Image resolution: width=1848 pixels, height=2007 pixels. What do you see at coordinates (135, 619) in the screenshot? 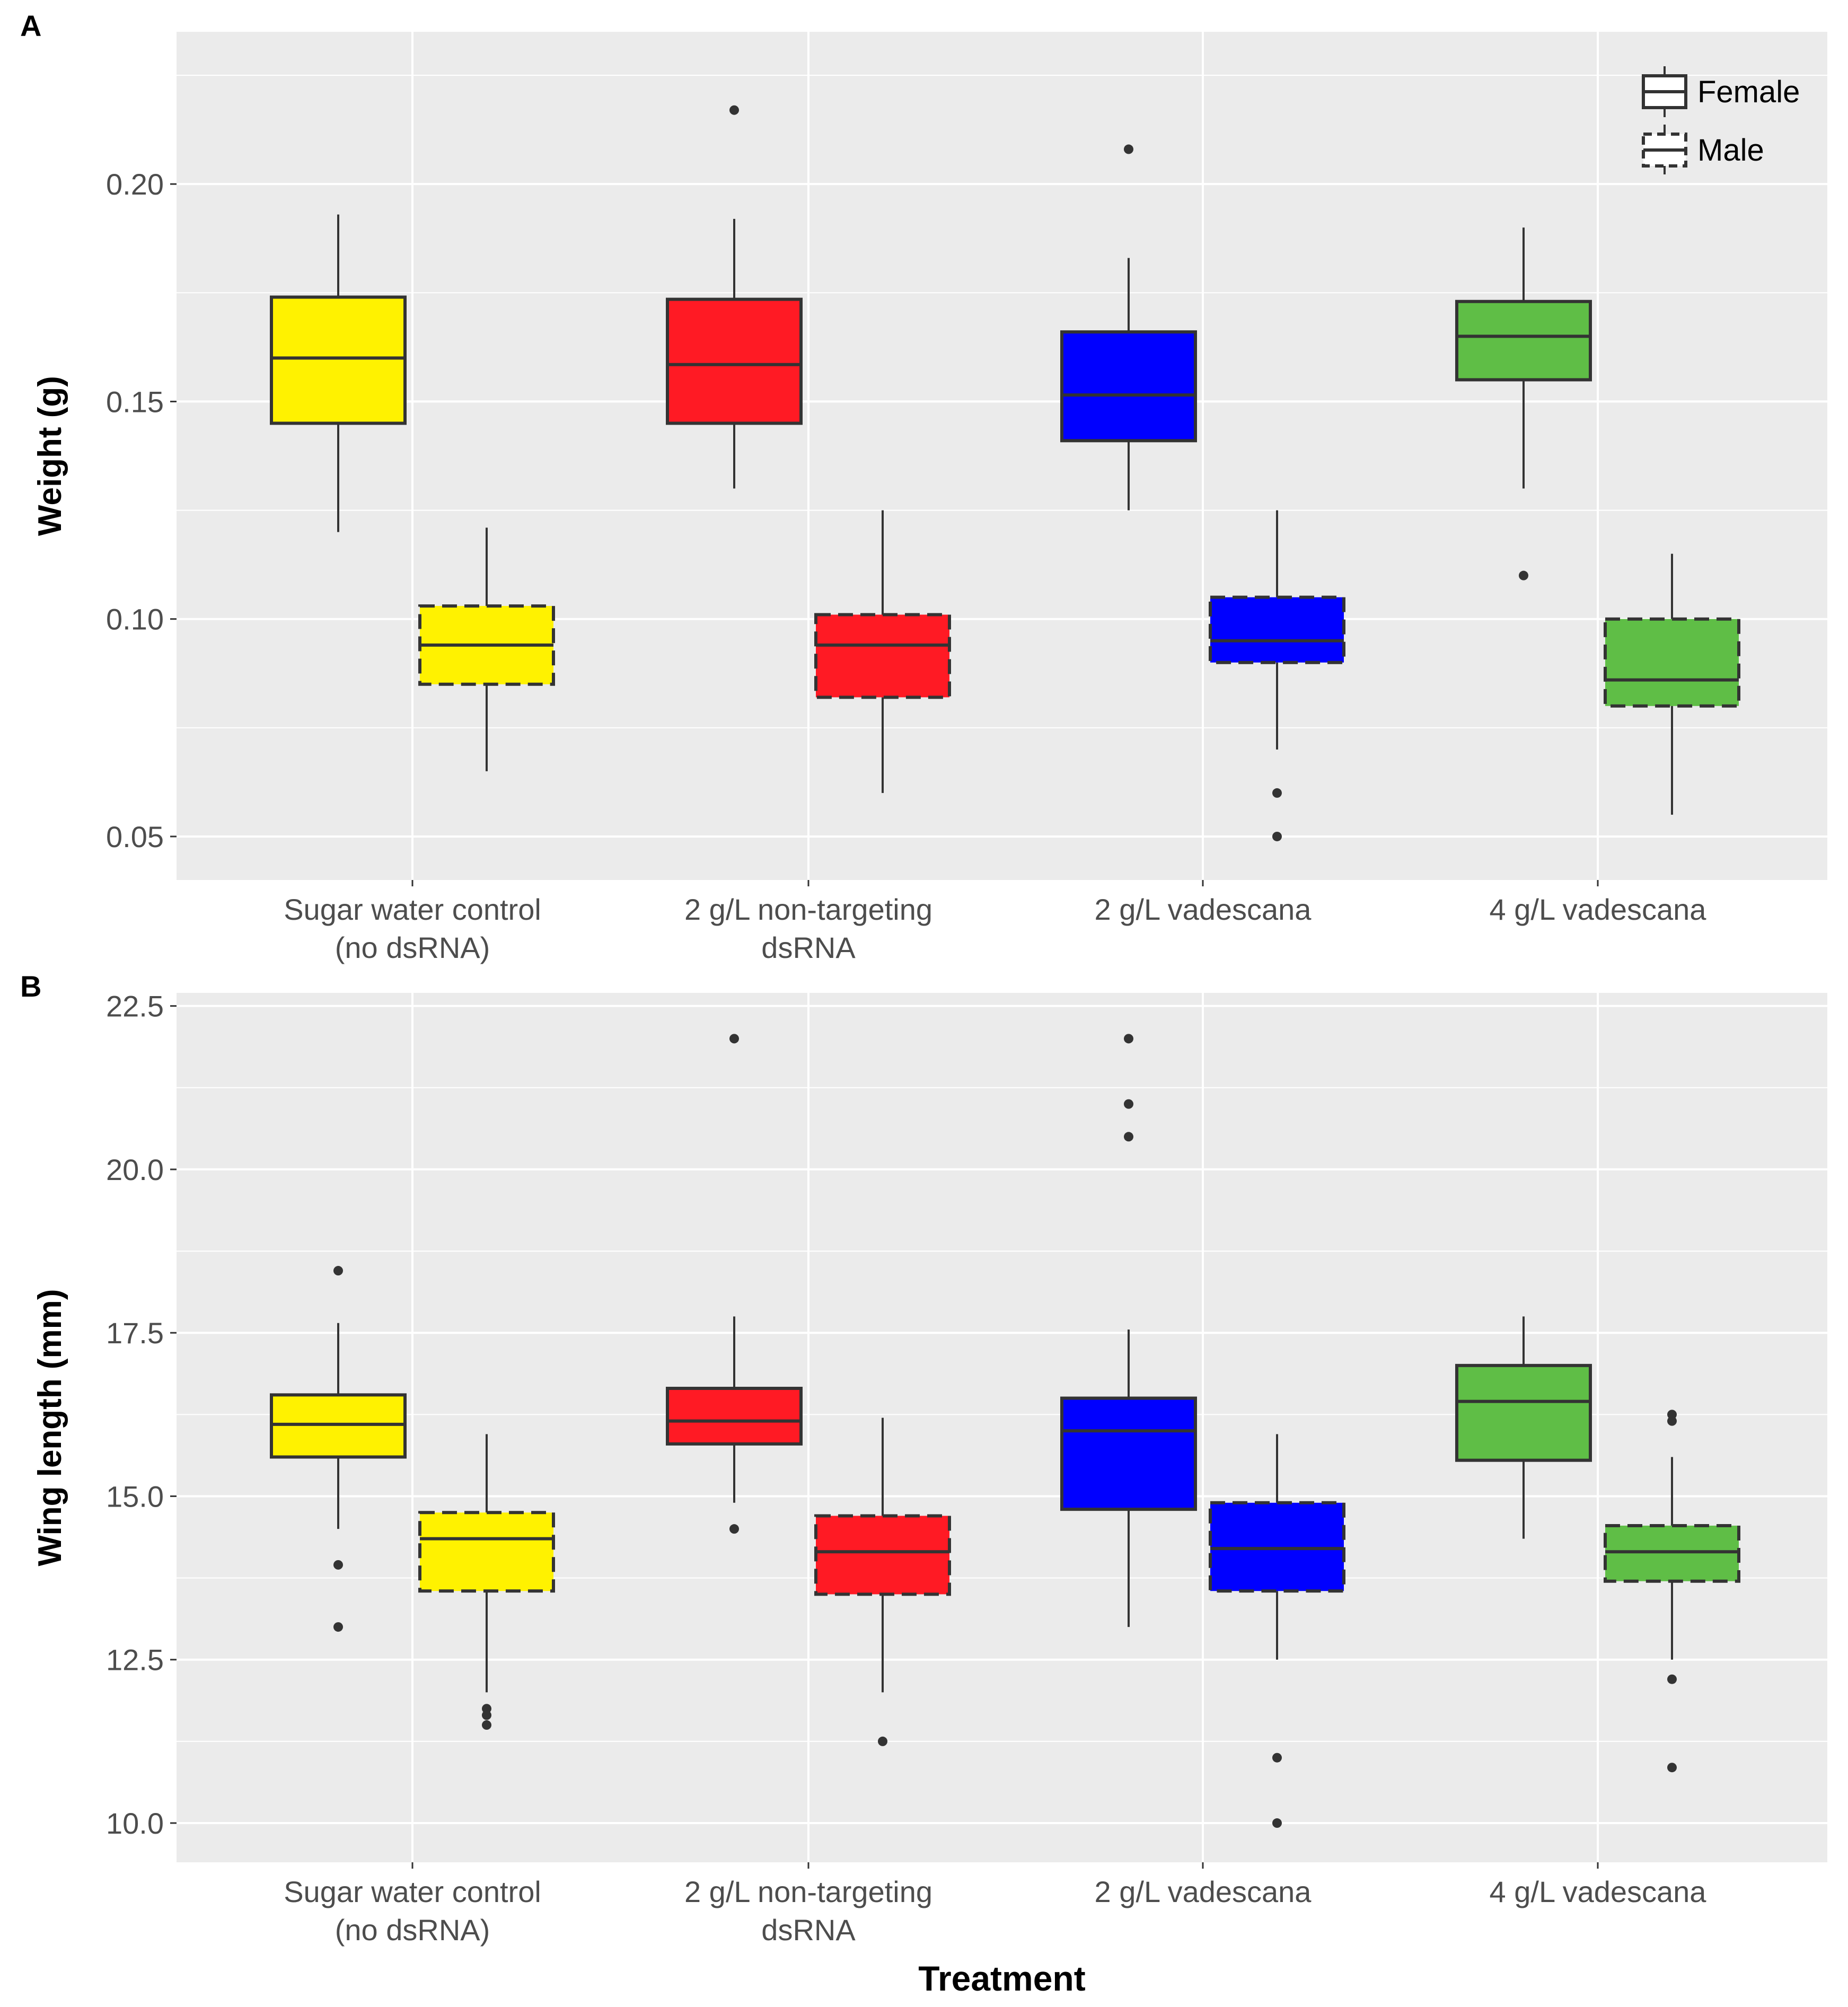
I see `y-tick-label: 0.10` at bounding box center [135, 619].